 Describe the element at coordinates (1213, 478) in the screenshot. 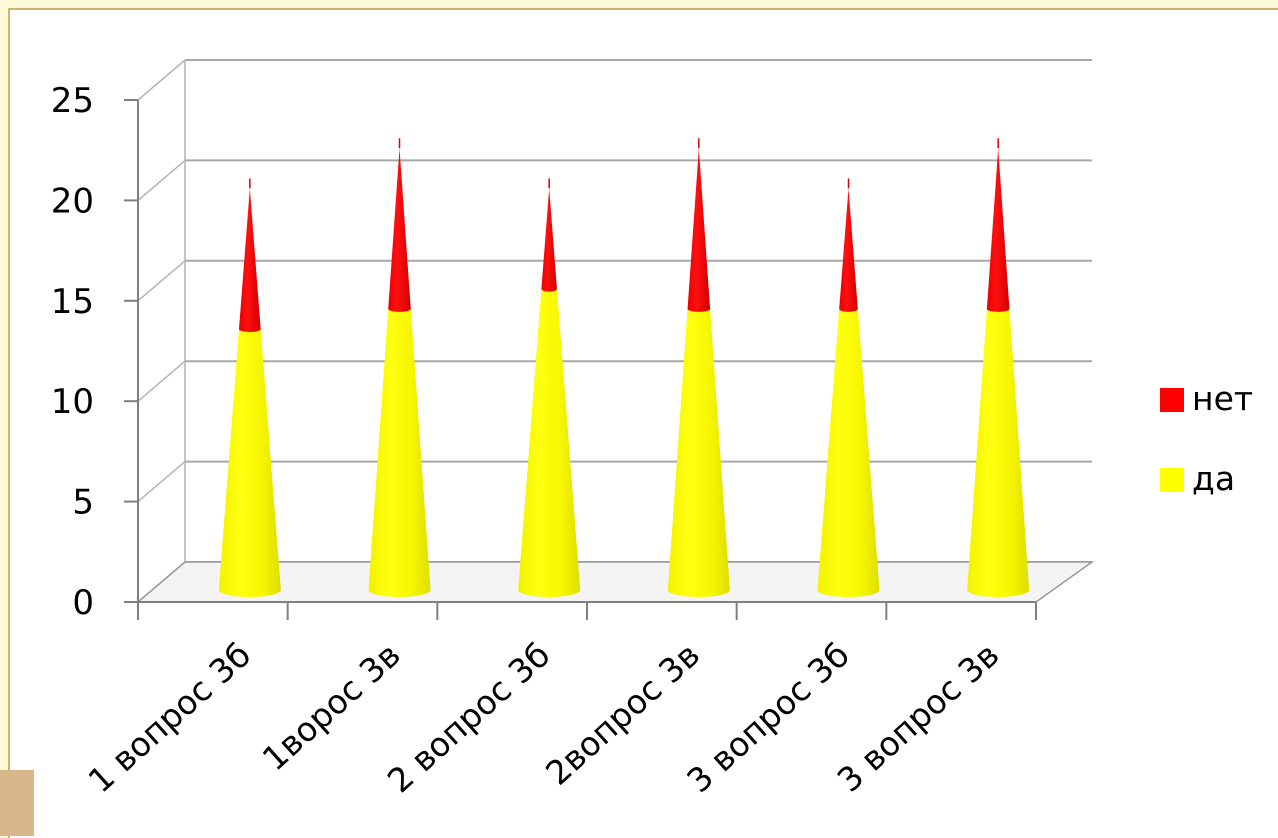

I see `legend-label: да` at that location.